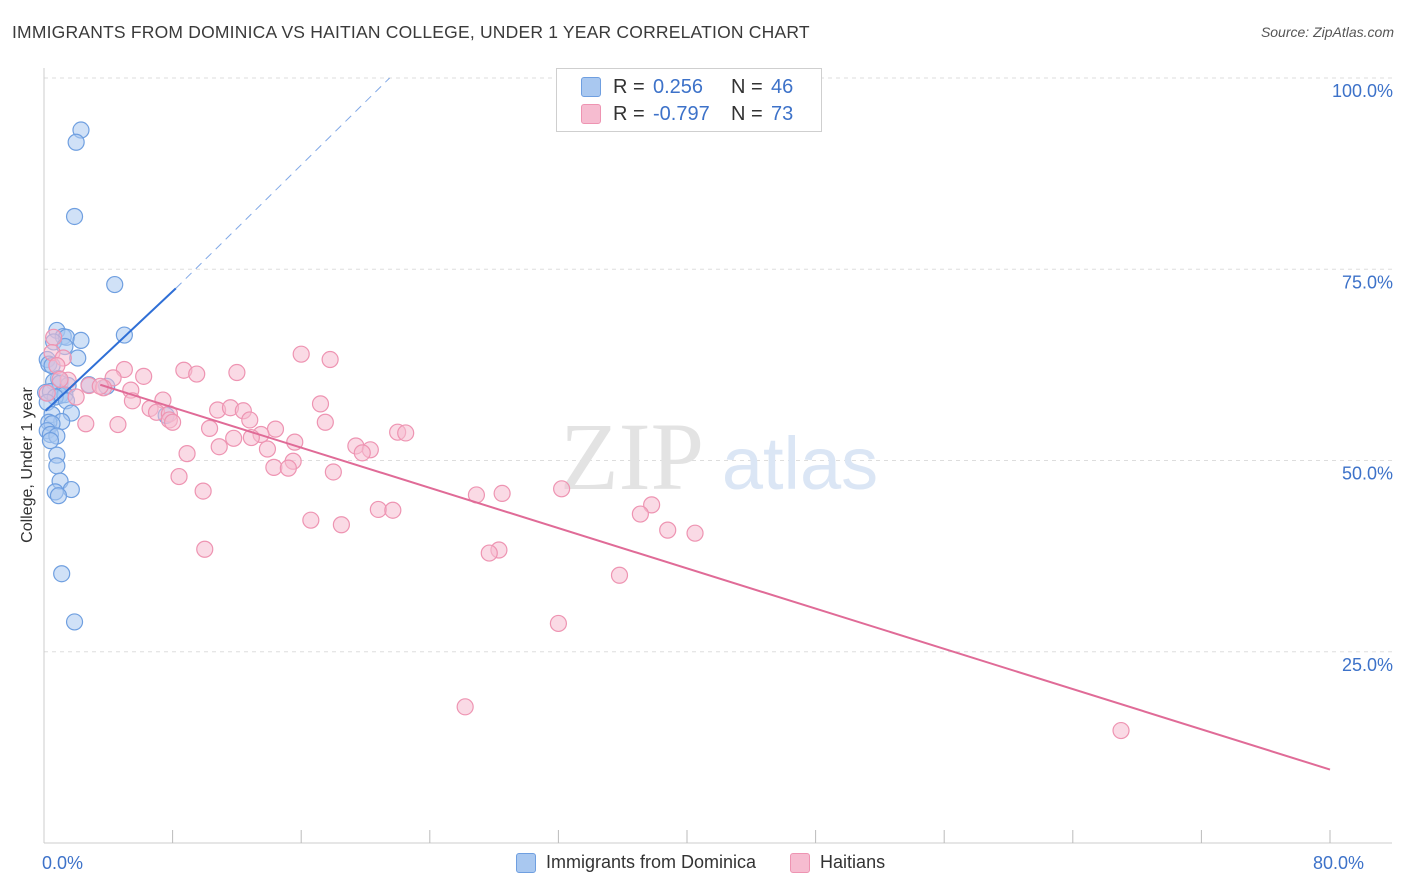 This screenshot has height=892, width=1406. What do you see at coordinates (282, 183) in the screenshot?
I see `dominica-trend-extension` at bounding box center [282, 183].